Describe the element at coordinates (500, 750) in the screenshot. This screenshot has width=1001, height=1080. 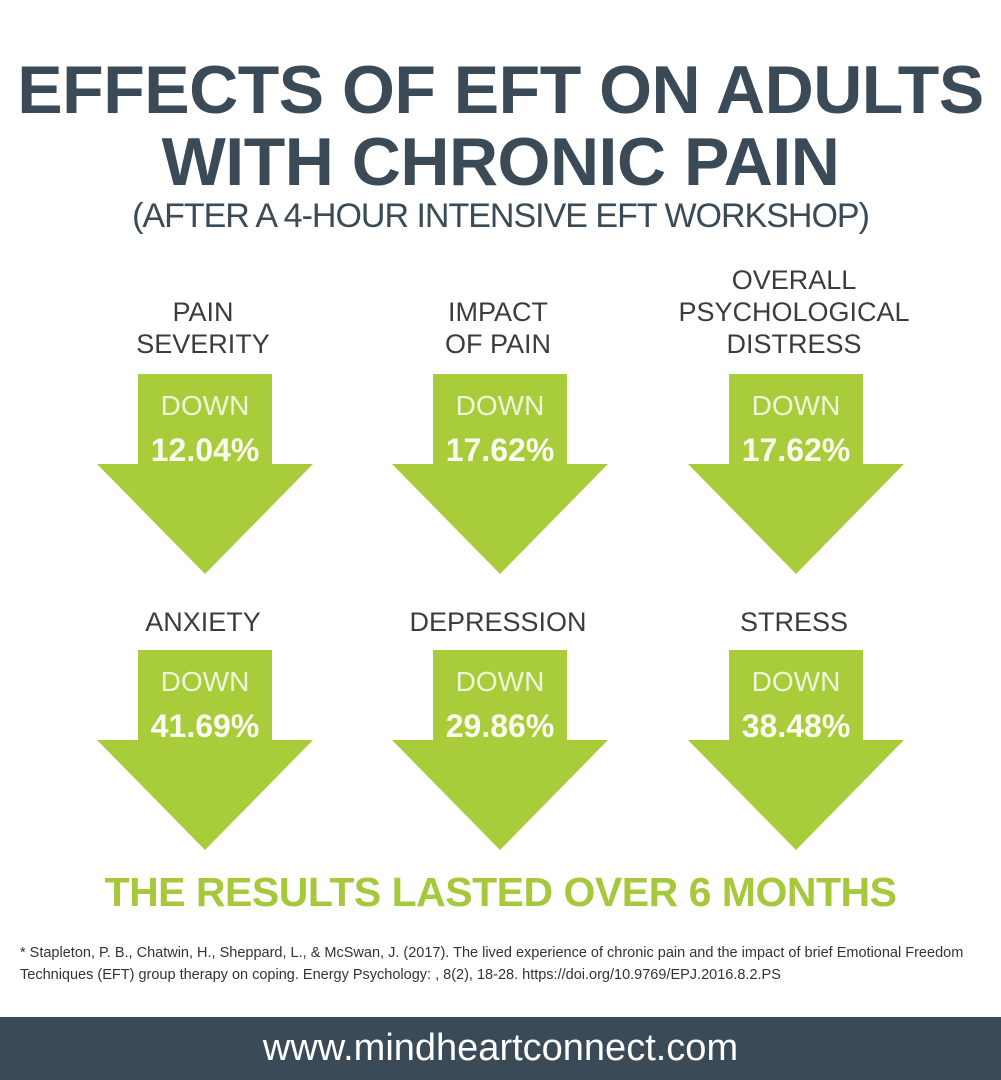
I see `down-arrow-icon: DOWN 29.86%` at that location.